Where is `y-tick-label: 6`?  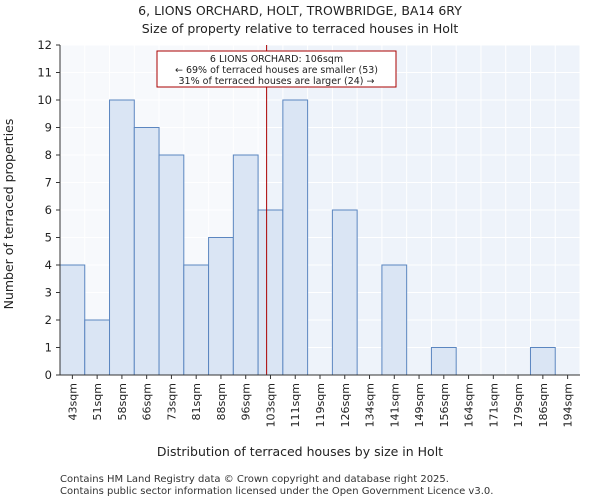 y-tick-label: 6 is located at coordinates (48, 210).